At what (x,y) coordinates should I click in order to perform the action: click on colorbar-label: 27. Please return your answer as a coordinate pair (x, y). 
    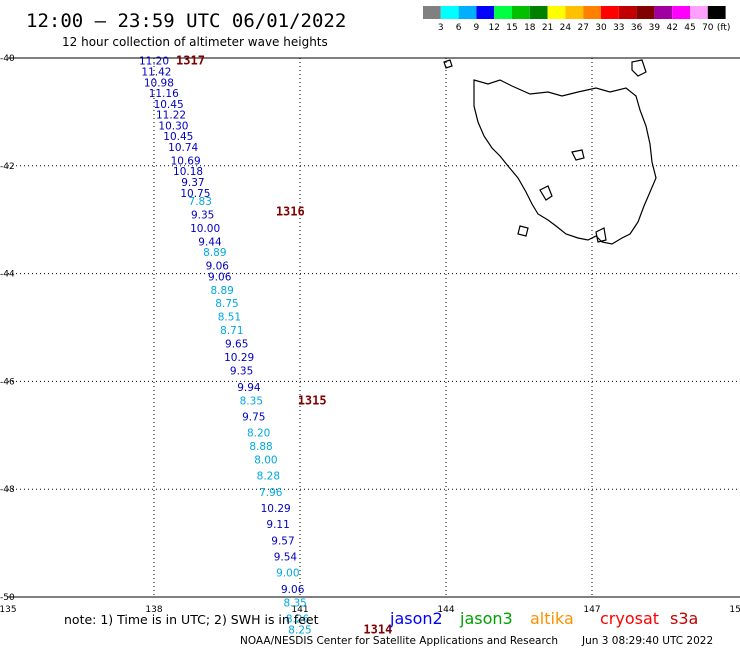
    Looking at the image, I should click on (582, 28).